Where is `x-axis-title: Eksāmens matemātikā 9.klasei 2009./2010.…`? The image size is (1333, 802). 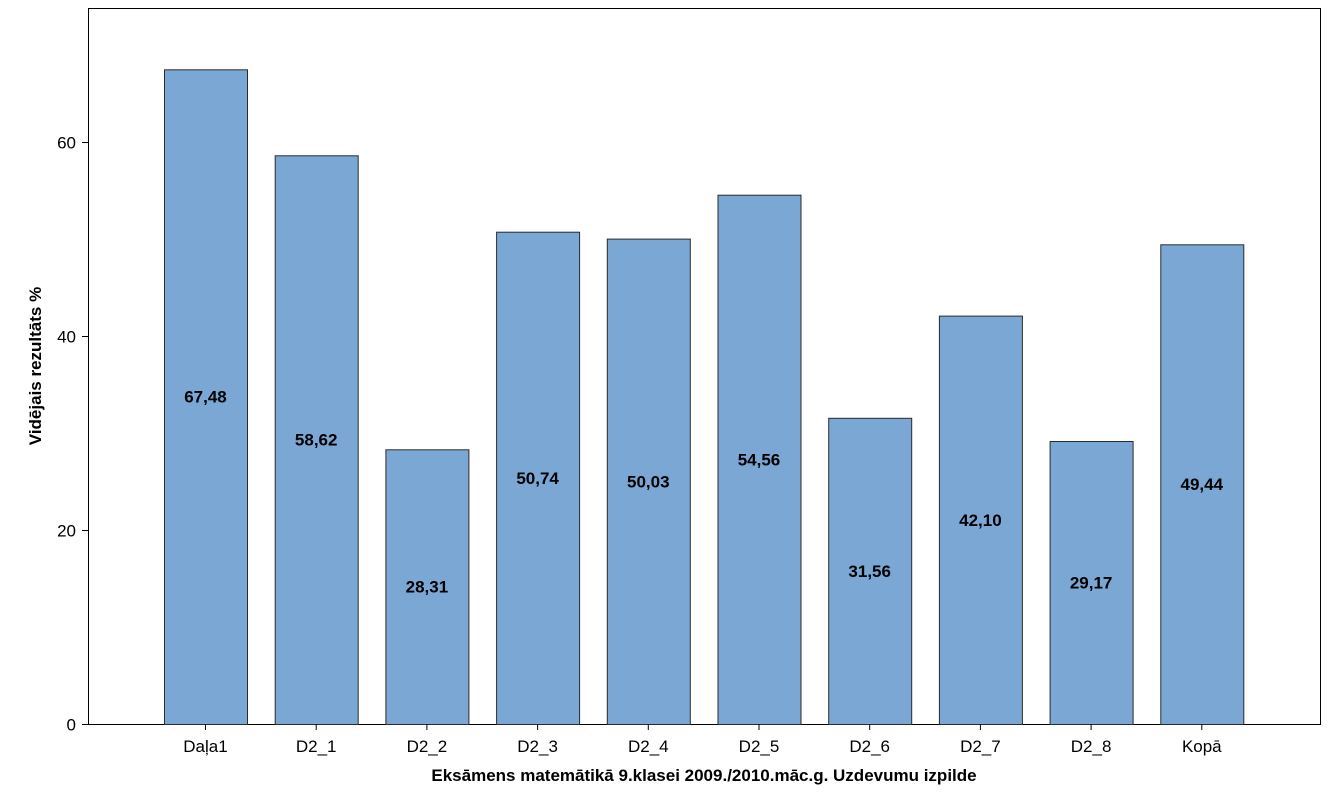 x-axis-title: Eksāmens matemātikā 9.klasei 2009./2010.… is located at coordinates (703, 775).